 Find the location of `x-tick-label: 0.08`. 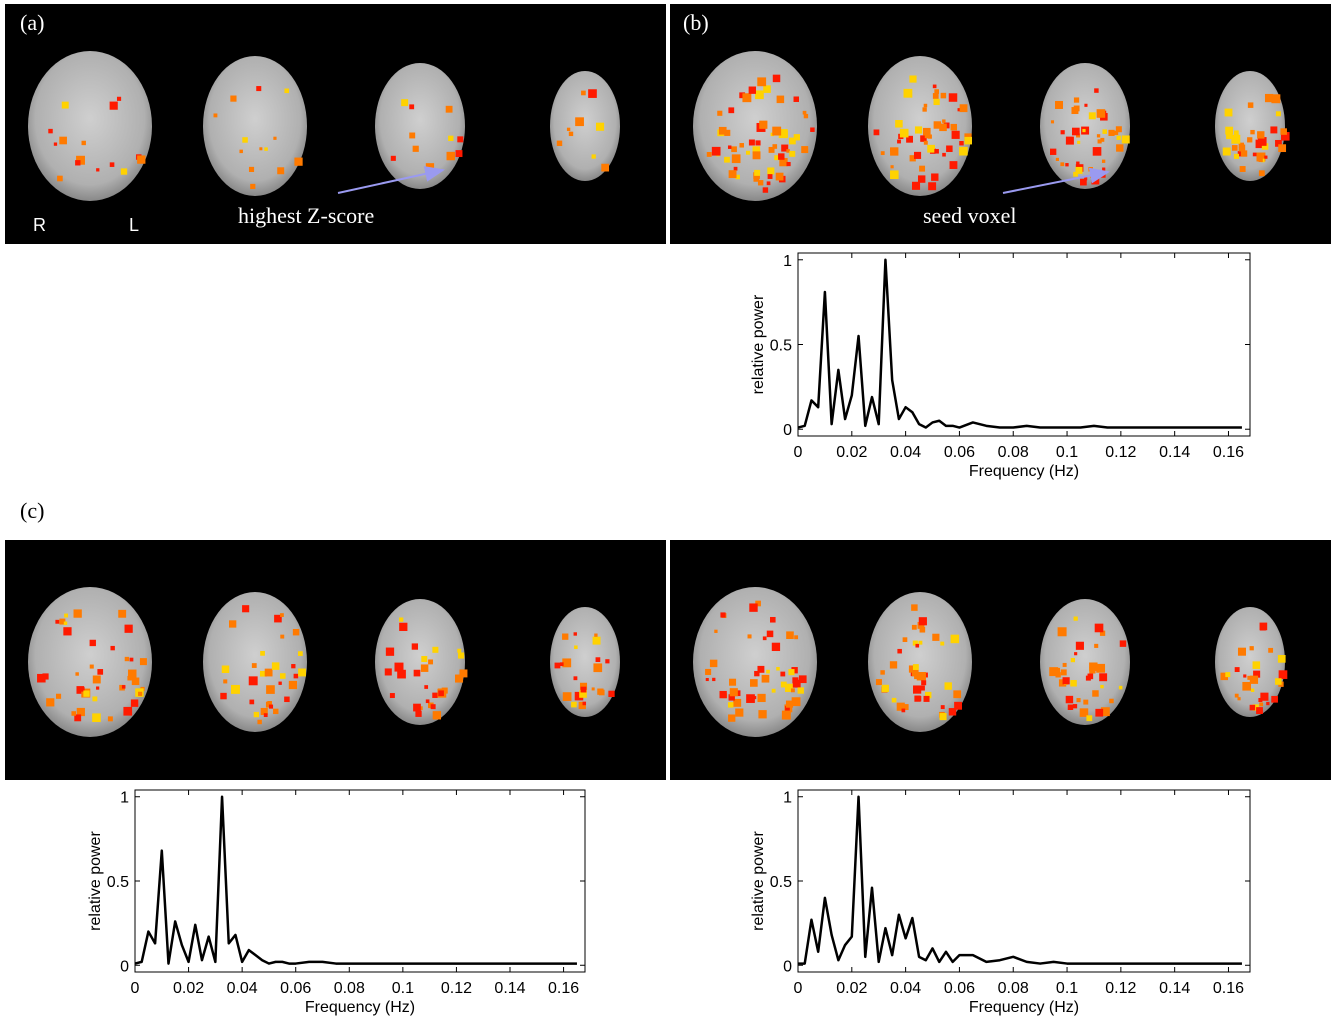

x-tick-label: 0.08 is located at coordinates (1013, 988).